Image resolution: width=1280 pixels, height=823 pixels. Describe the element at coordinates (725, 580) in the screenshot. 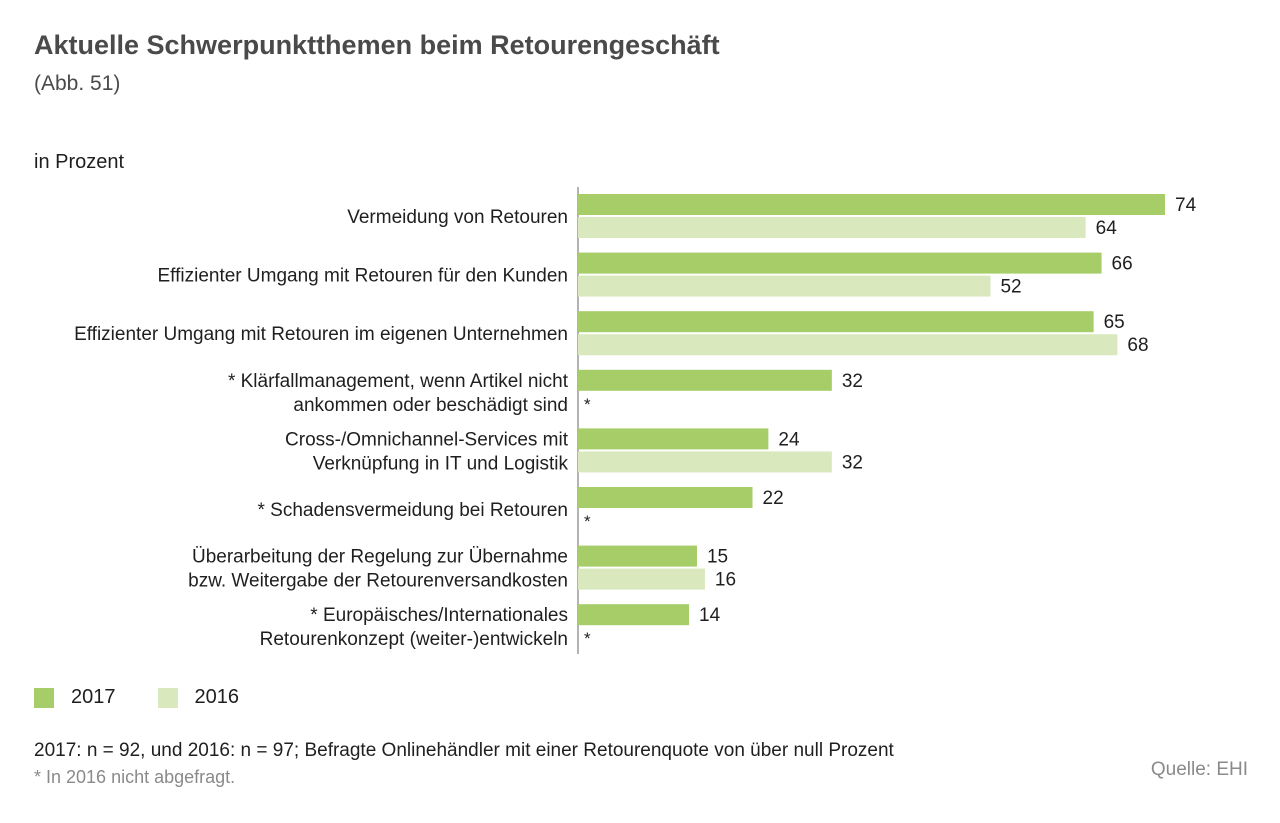

I see `data-label-2016: 16` at that location.